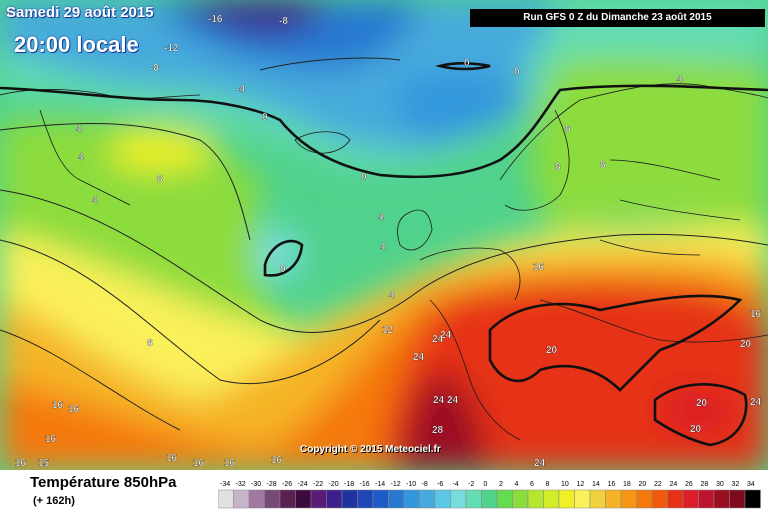 Image resolution: width=768 pixels, height=512 pixels. I want to click on scale-tick-label: -8, so click(425, 484).